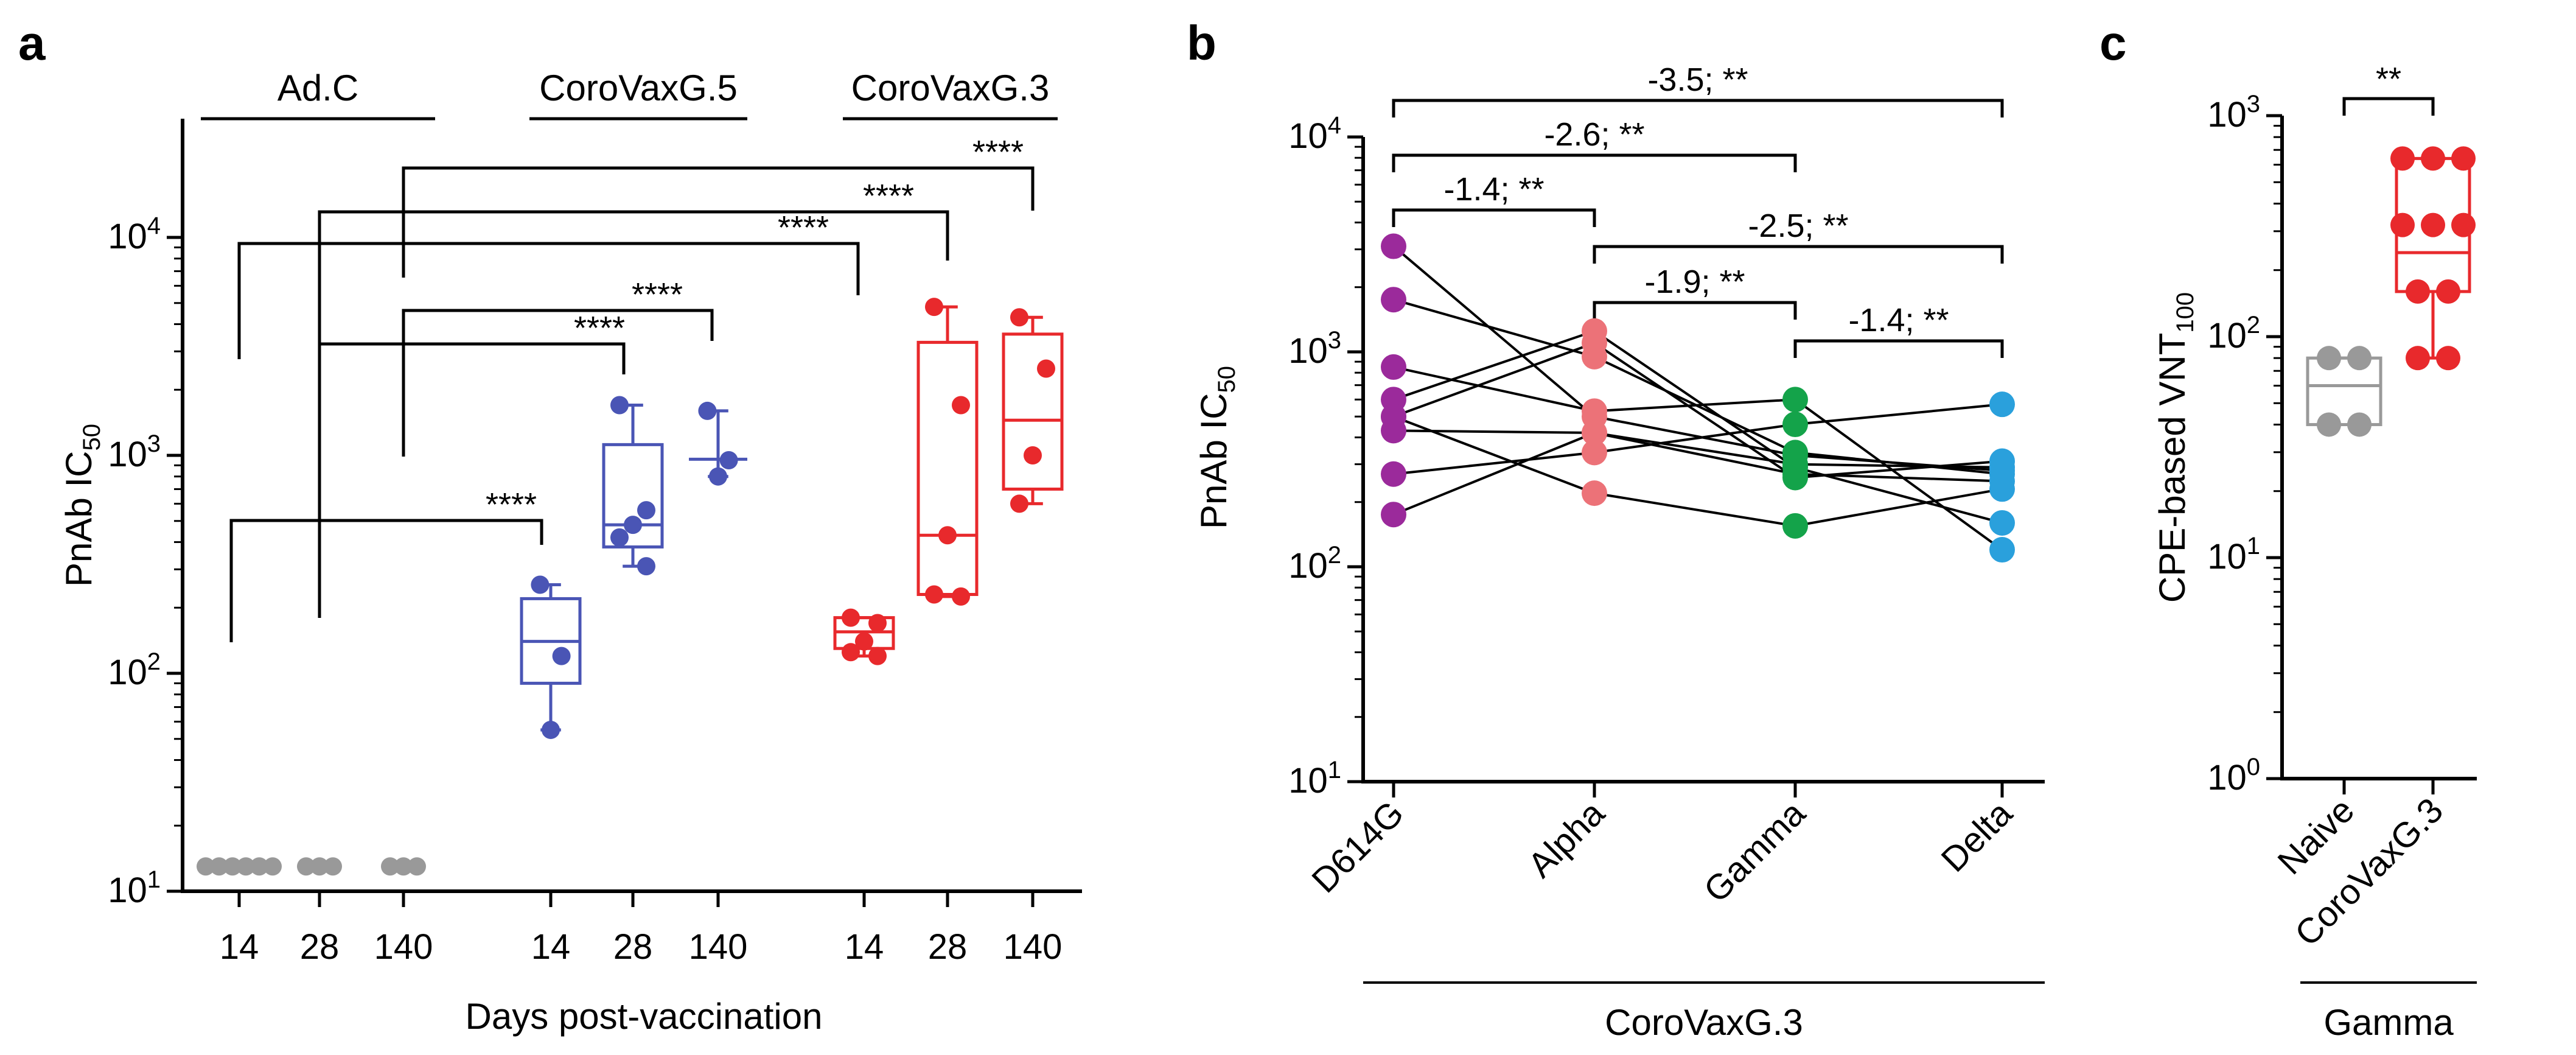 The width and height of the screenshot is (2576, 1055). What do you see at coordinates (2388, 88) in the screenshot?
I see `panel-c-significance: **` at bounding box center [2388, 88].